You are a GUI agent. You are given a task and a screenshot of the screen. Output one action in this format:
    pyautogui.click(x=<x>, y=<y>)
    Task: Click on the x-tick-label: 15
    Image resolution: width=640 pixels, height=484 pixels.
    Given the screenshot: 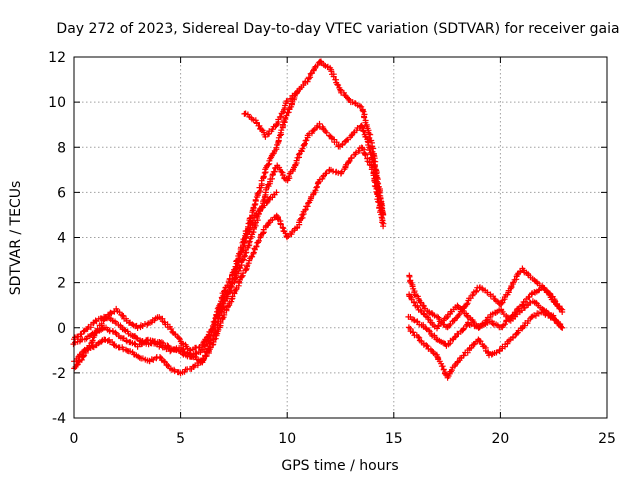 What is the action you would take?
    pyautogui.click(x=394, y=439)
    